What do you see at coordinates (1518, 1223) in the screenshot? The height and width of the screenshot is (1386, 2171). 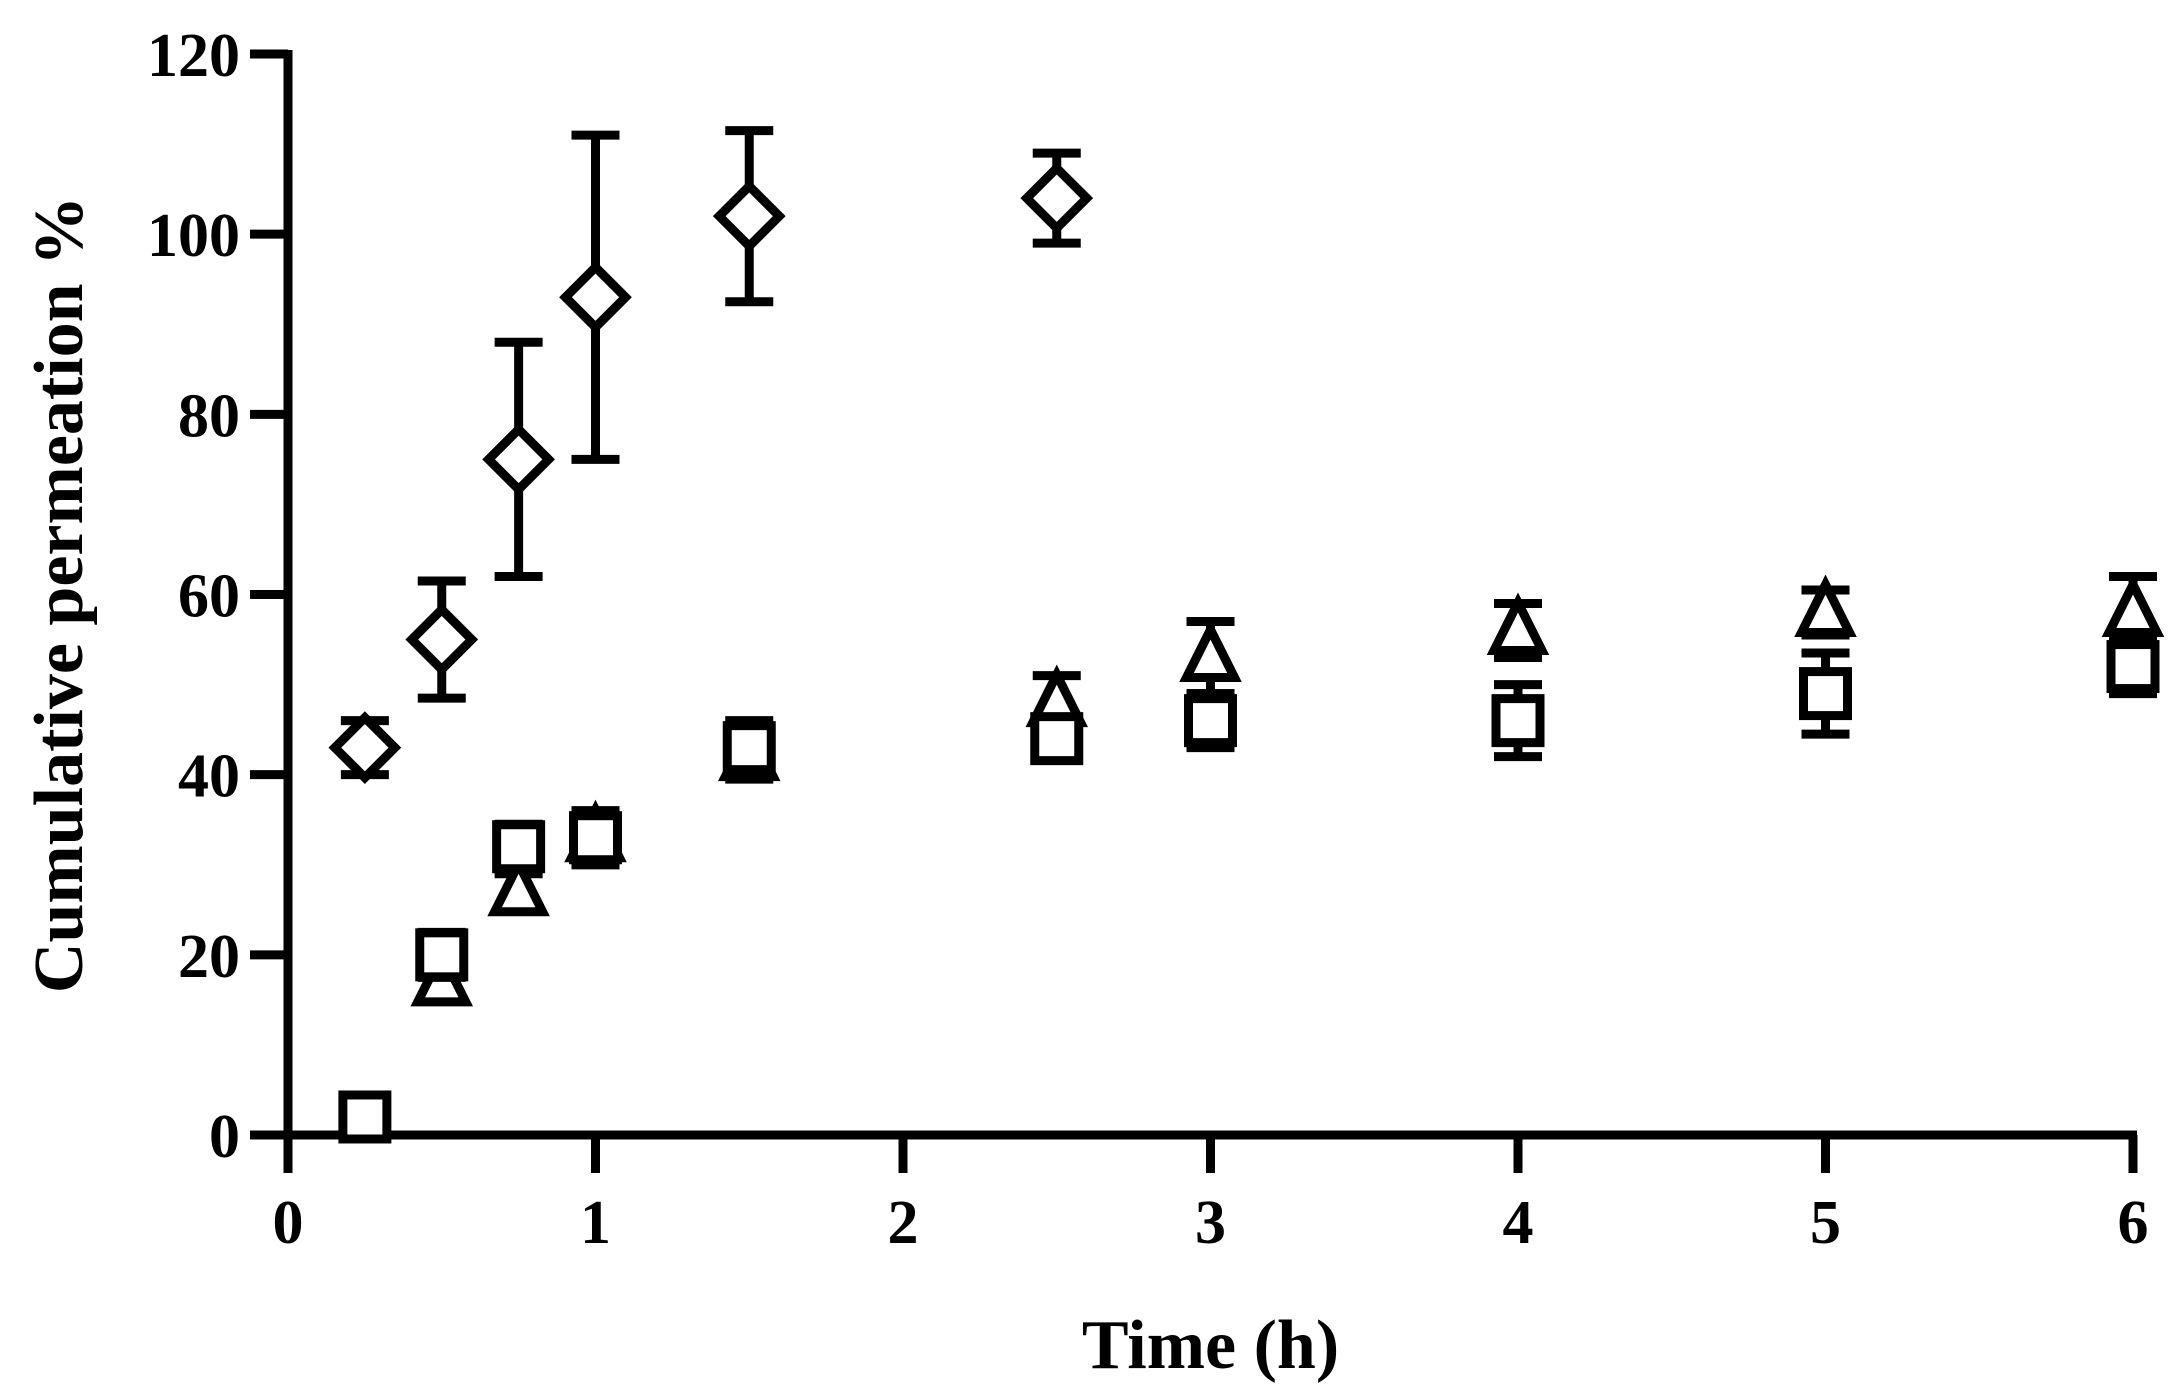 I see `x-tick-label: 4` at bounding box center [1518, 1223].